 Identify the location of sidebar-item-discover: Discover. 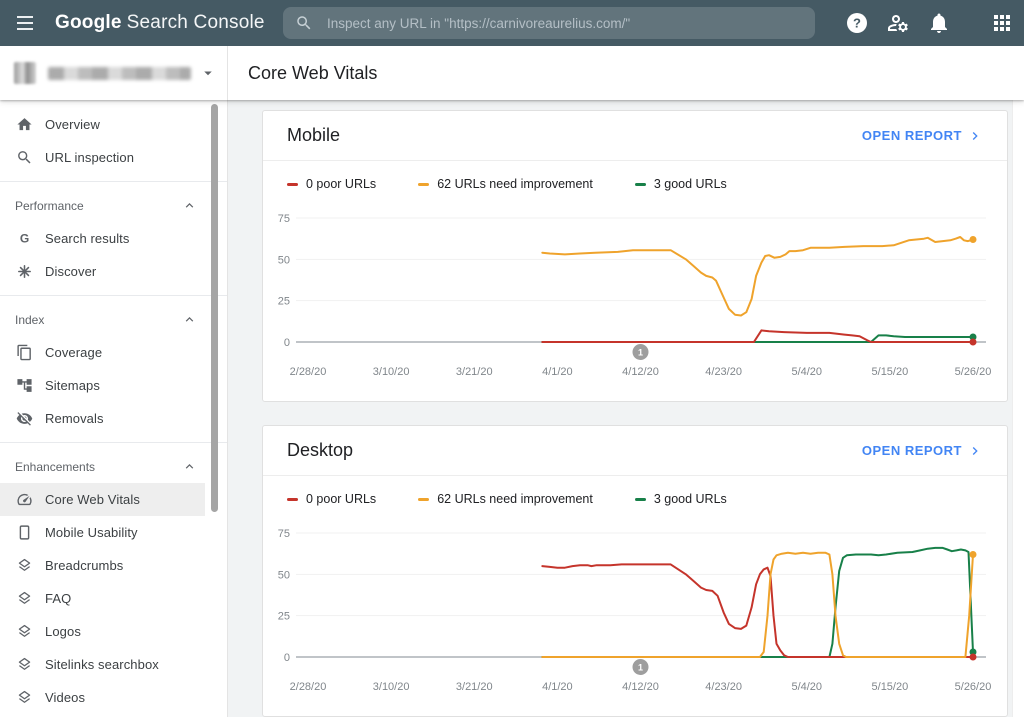
(113, 271).